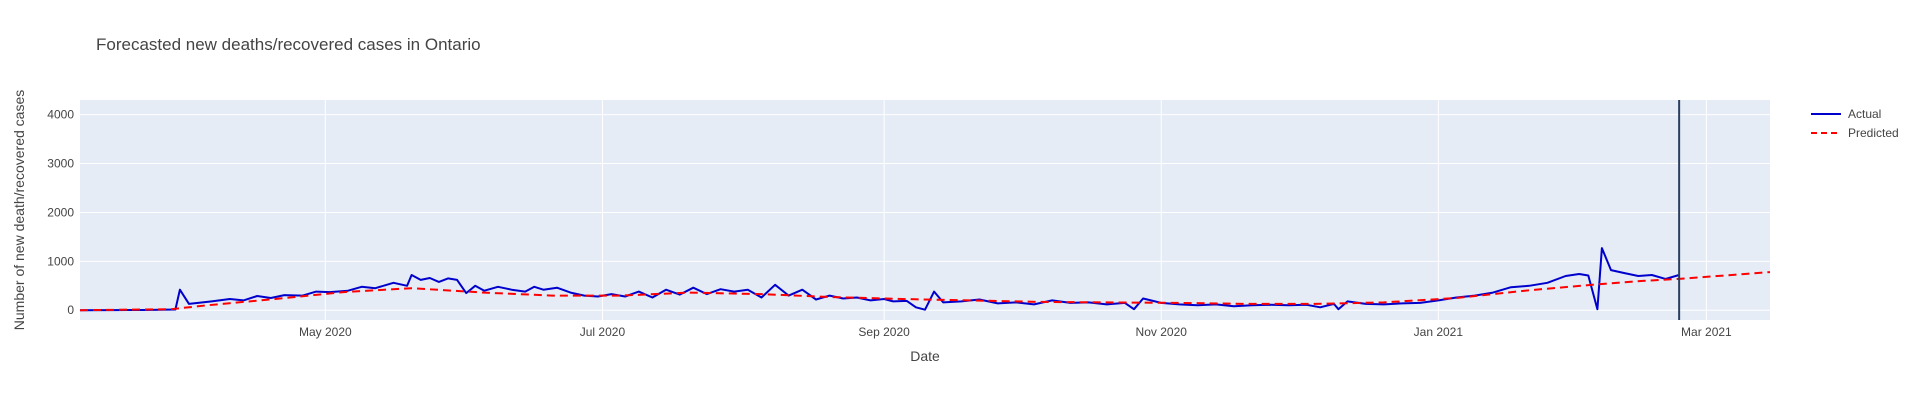 This screenshot has height=400, width=1917. I want to click on legend: Actual Predicted, so click(1855, 123).